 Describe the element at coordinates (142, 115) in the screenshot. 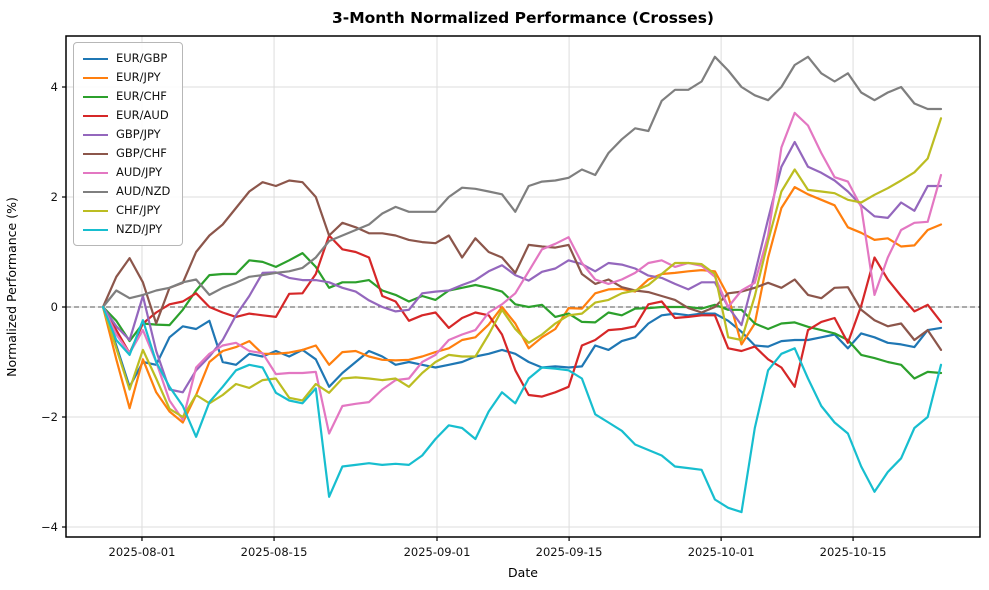

I see `legend-label: EUR/AUD` at that location.